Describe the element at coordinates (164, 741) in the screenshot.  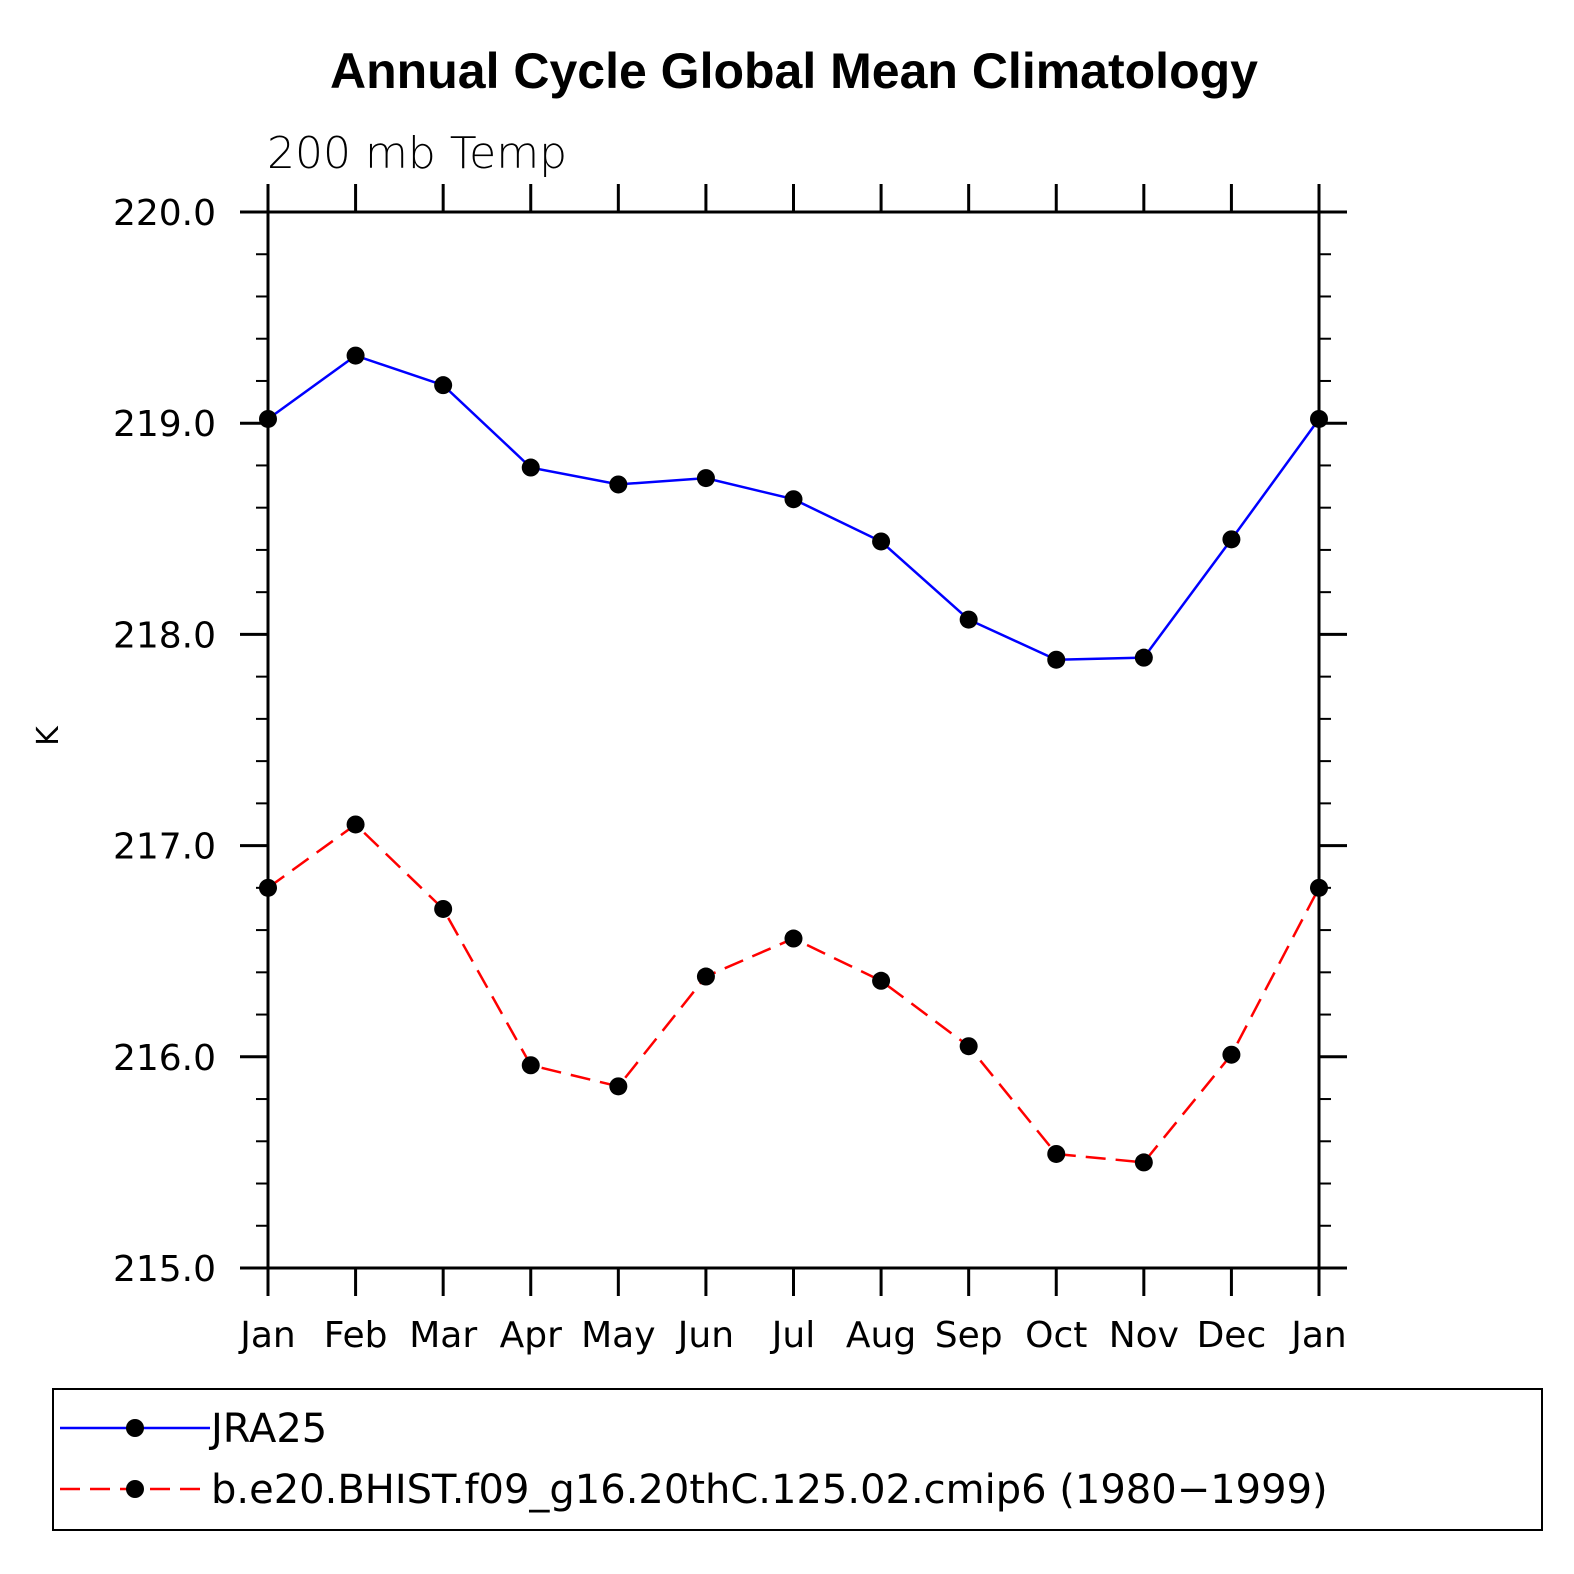
I see `y-tick-labels: 215.0 216.0 217.0 218.0 219.0 220.0` at that location.